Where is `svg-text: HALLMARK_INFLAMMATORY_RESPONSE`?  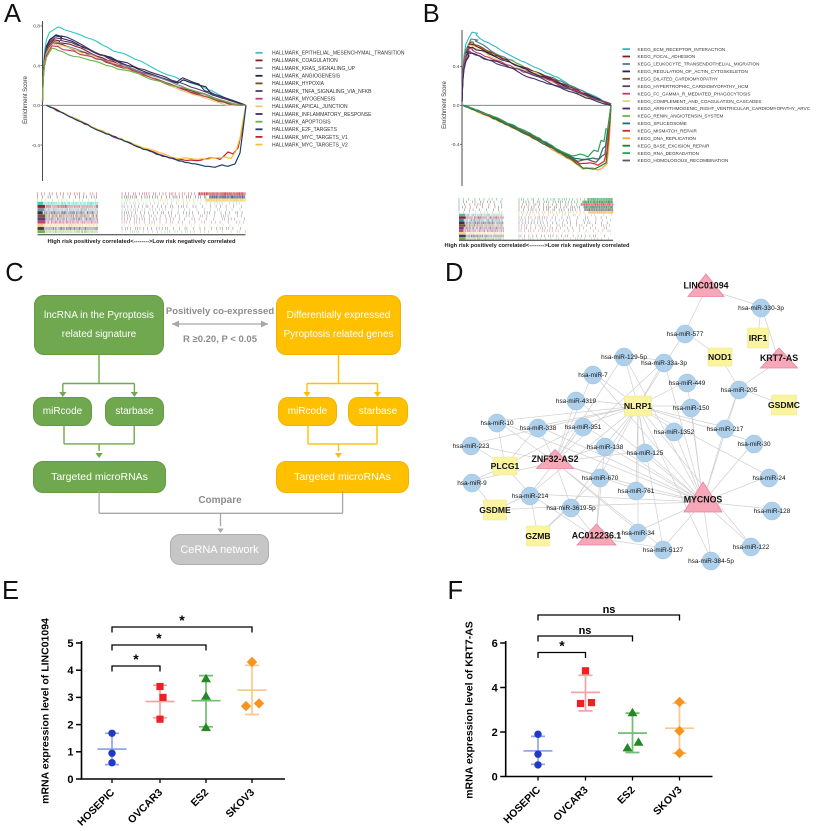 svg-text: HALLMARK_INFLAMMATORY_RESPONSE is located at coordinates (322, 115).